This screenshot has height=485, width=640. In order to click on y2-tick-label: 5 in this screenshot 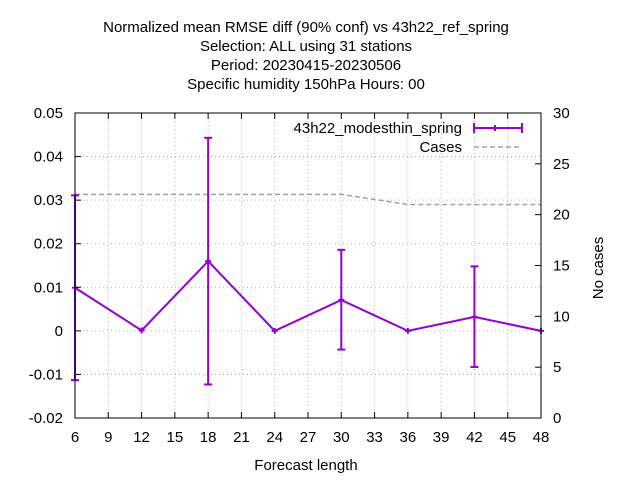, I will do `click(557, 367)`.